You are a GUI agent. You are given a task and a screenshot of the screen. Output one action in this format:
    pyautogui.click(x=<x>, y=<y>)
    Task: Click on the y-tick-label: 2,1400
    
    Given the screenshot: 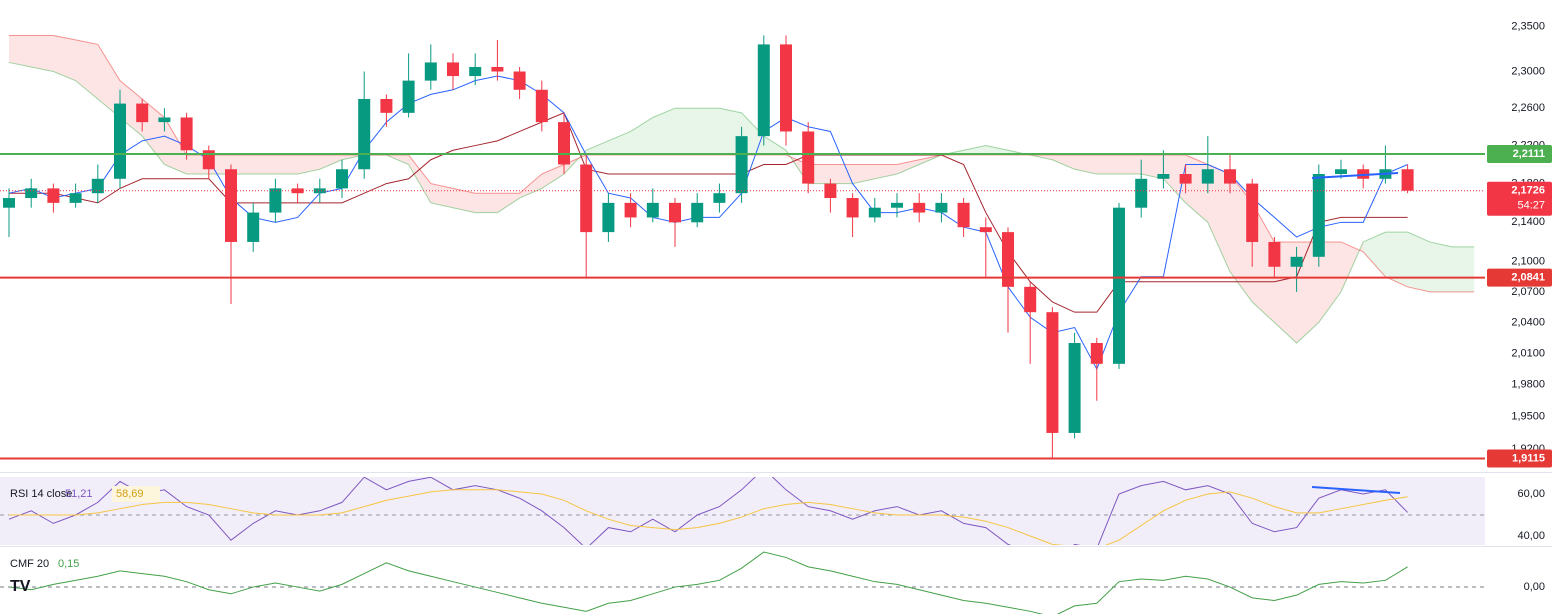 What is the action you would take?
    pyautogui.click(x=1528, y=222)
    